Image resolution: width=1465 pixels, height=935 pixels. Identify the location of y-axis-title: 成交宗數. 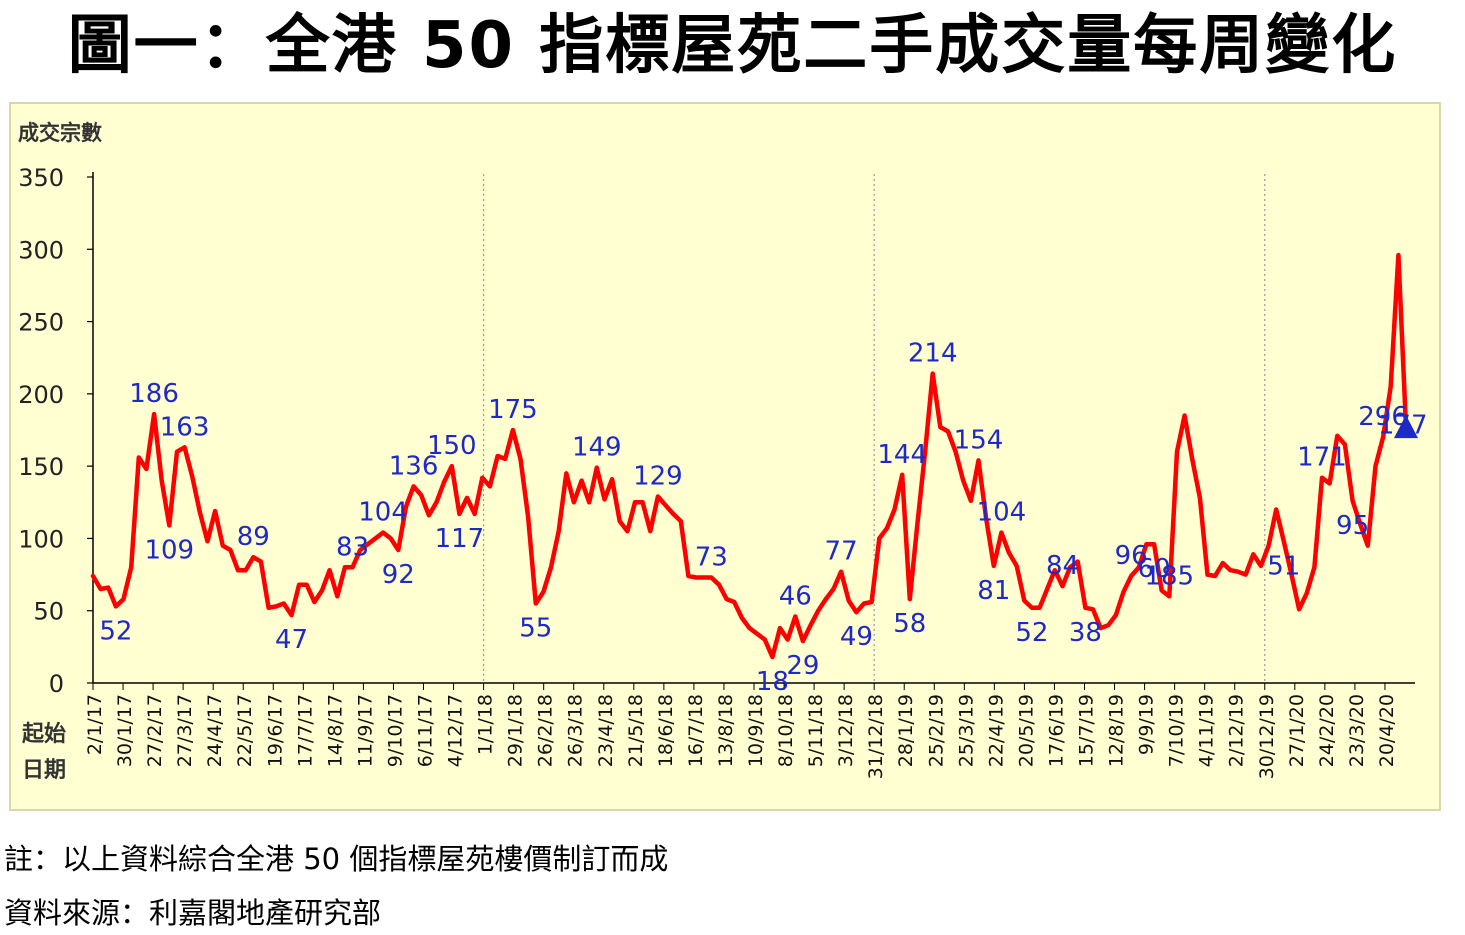
(60, 133).